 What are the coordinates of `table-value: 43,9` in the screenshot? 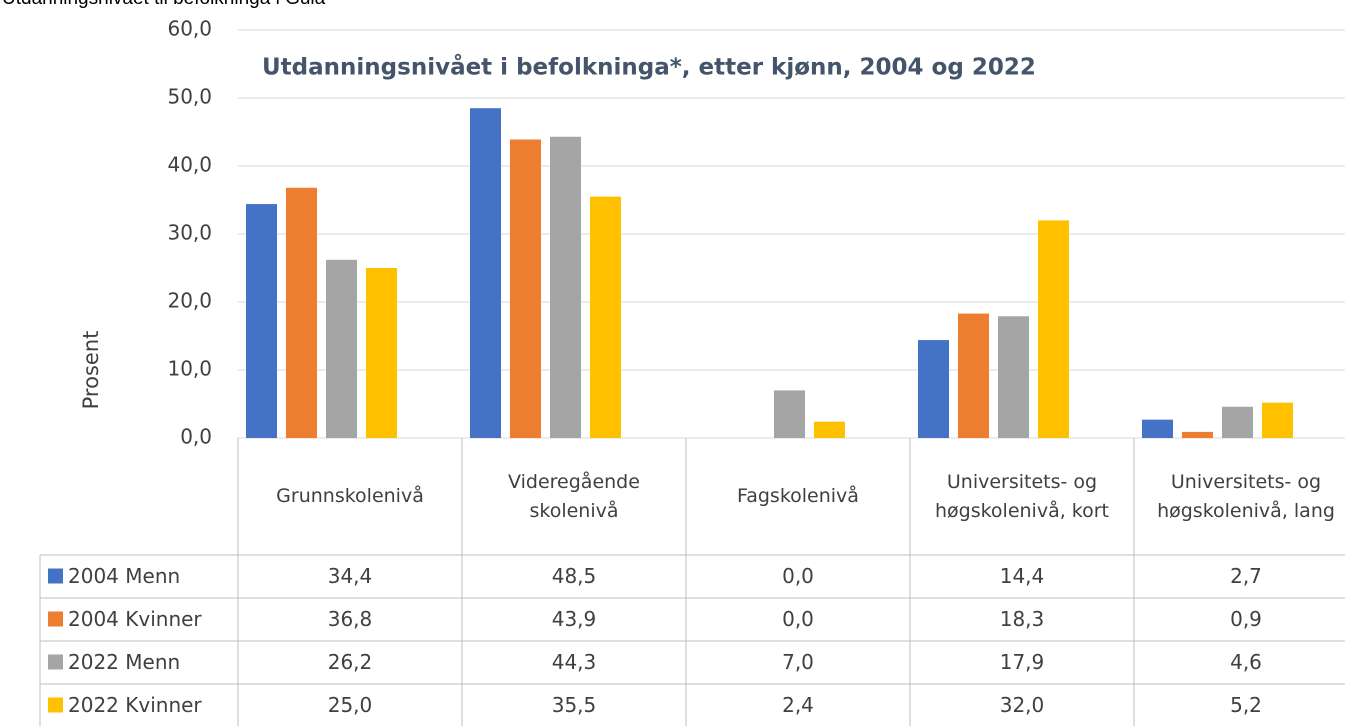 It's located at (574, 619).